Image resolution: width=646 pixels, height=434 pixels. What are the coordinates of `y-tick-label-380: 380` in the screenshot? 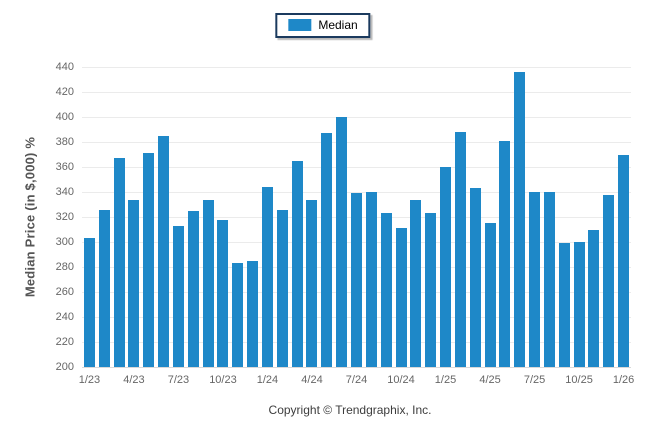 It's located at (64, 142).